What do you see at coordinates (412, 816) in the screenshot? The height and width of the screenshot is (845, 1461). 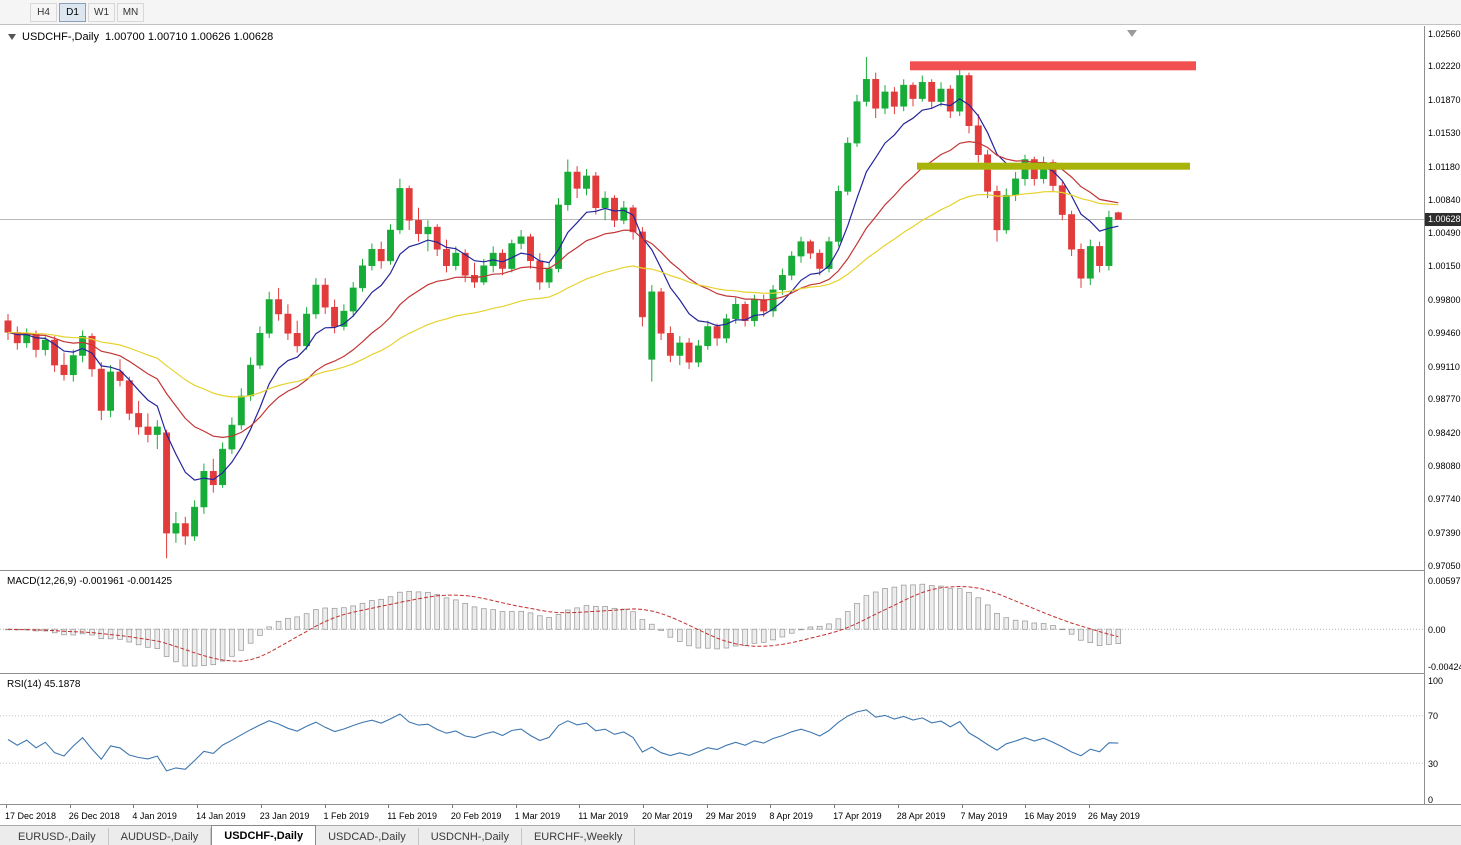 I see `time-axis-label: 11 Feb 2019` at bounding box center [412, 816].